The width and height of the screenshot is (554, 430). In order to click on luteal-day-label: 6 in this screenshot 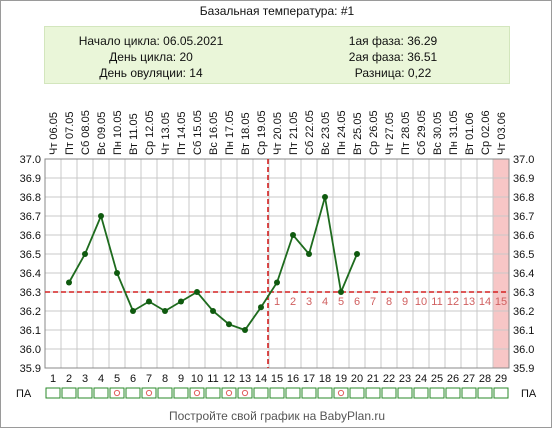, I will do `click(357, 302)`.